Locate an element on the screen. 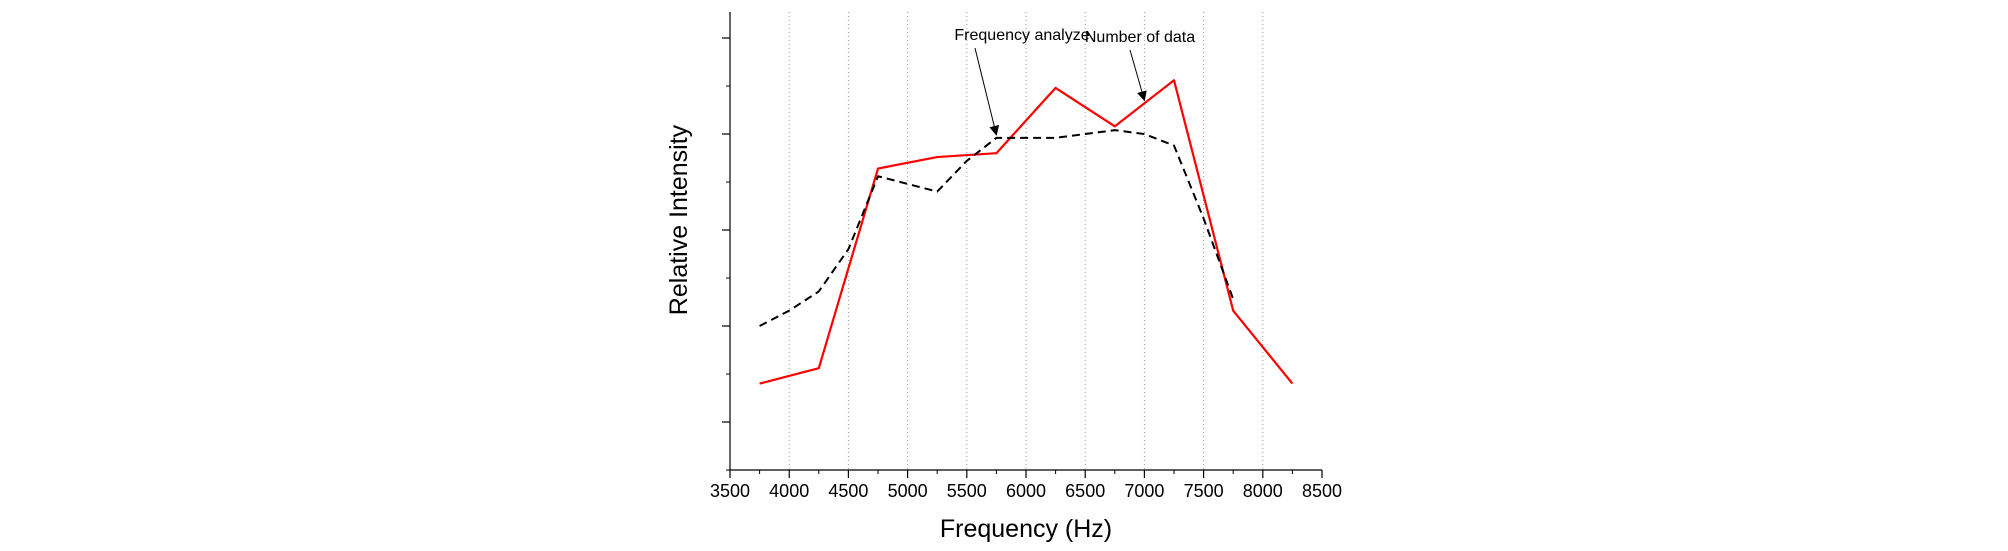 This screenshot has height=551, width=2008. x-tick-label-3500: 3500 is located at coordinates (730, 491).